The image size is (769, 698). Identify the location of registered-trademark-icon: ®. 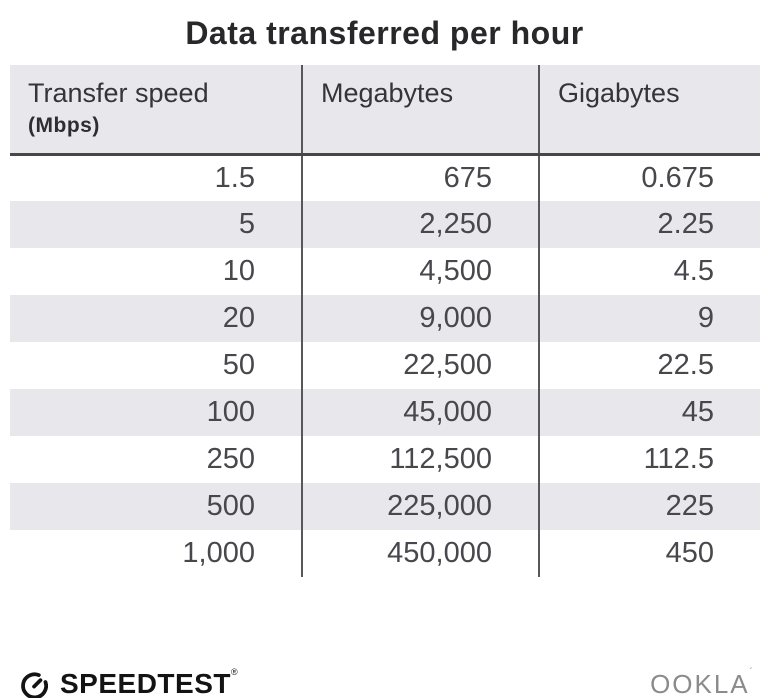
(234, 672).